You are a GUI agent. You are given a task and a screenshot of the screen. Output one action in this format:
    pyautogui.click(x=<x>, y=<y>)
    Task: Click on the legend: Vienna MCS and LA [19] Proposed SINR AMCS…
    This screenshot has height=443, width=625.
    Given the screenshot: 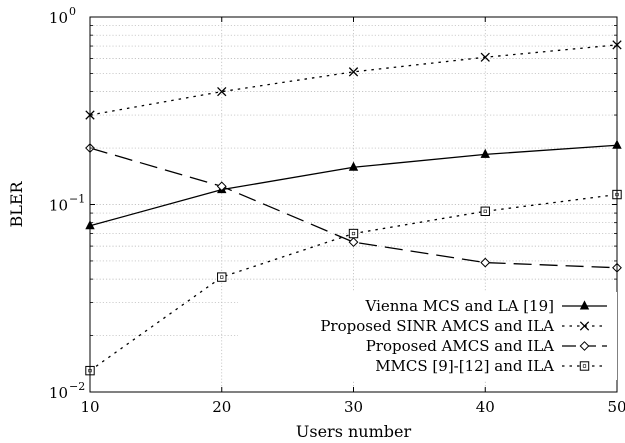 What is the action you would take?
    pyautogui.click(x=427, y=336)
    